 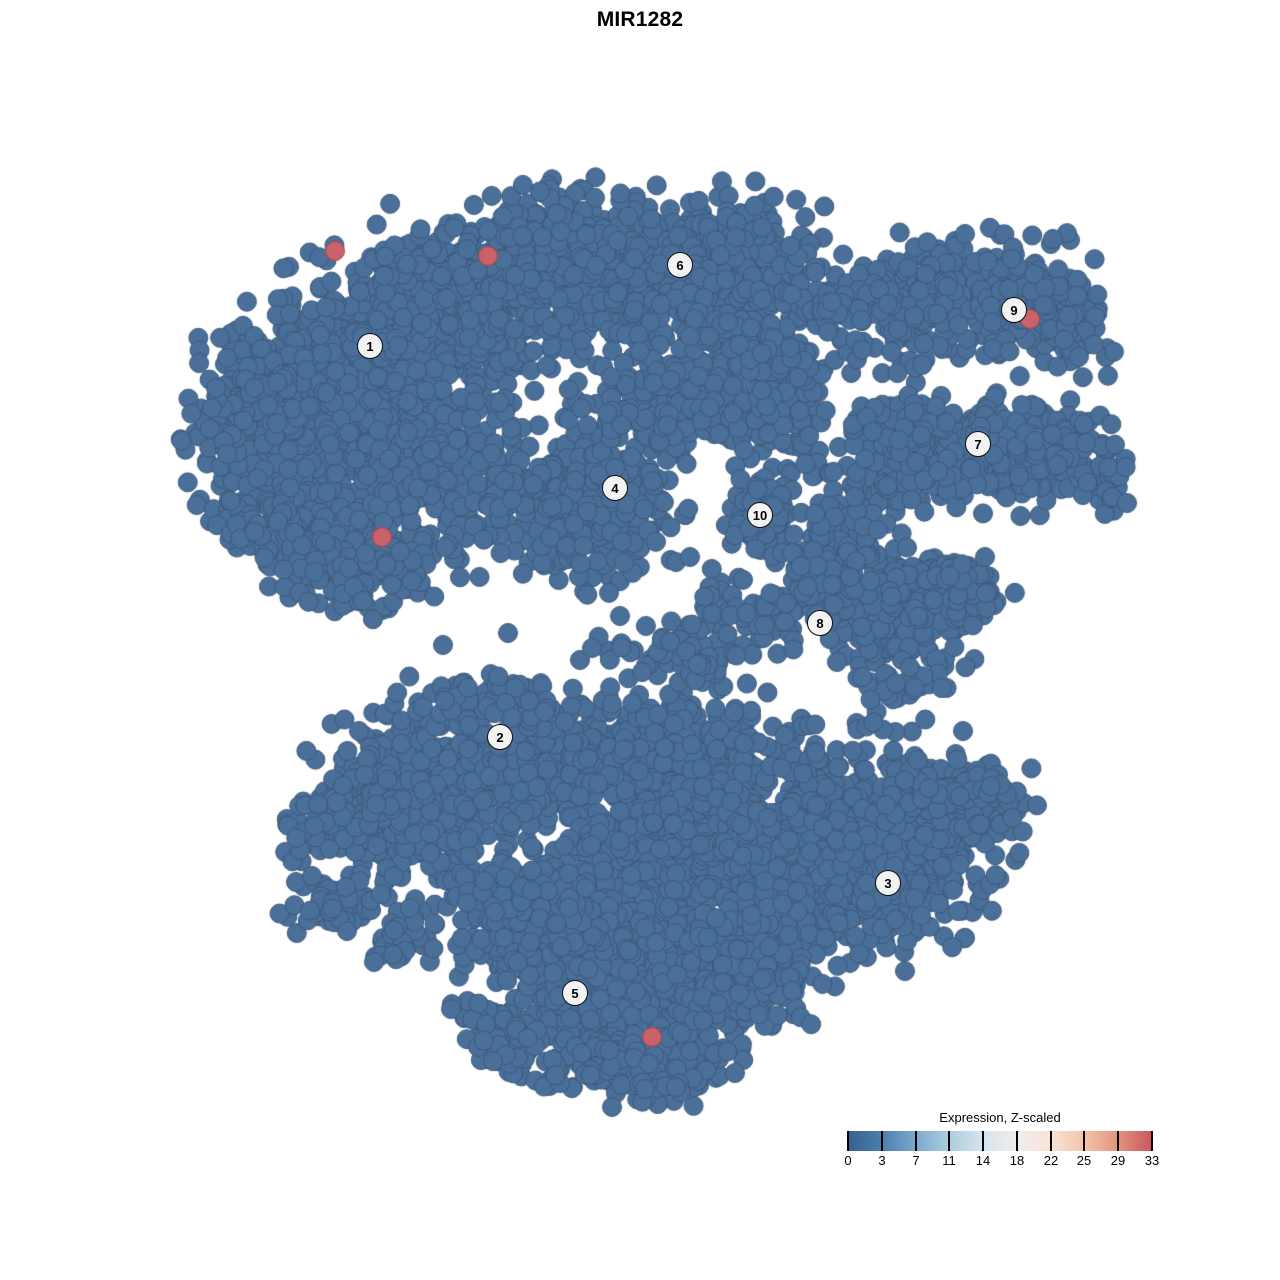 What do you see at coordinates (615, 488) in the screenshot?
I see `cluster-label-4: 4` at bounding box center [615, 488].